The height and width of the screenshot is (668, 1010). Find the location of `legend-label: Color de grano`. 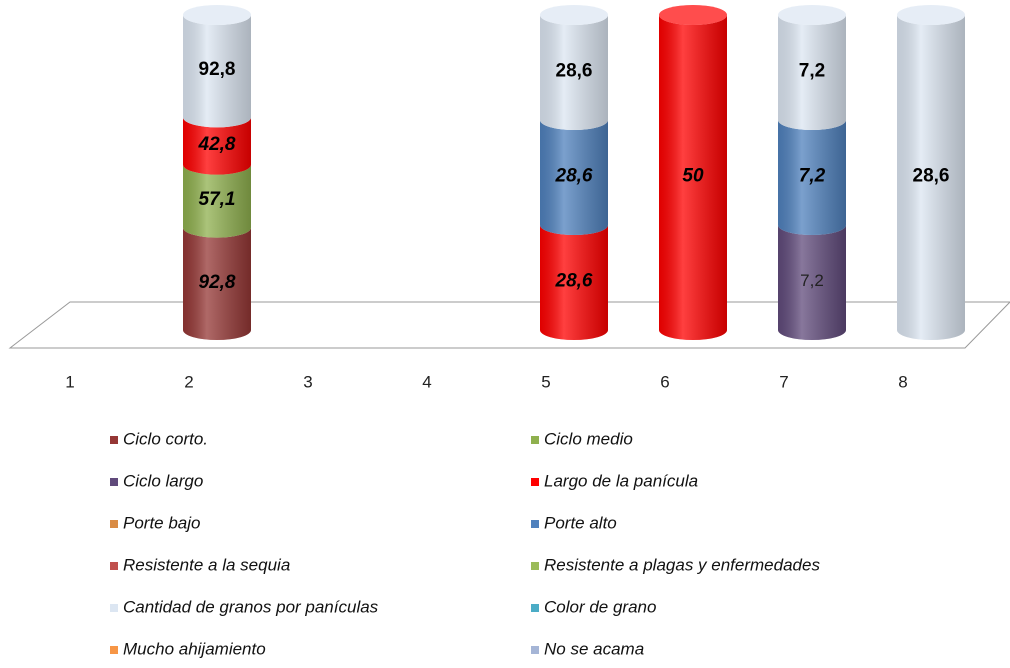

legend-label: Color de grano is located at coordinates (600, 606).